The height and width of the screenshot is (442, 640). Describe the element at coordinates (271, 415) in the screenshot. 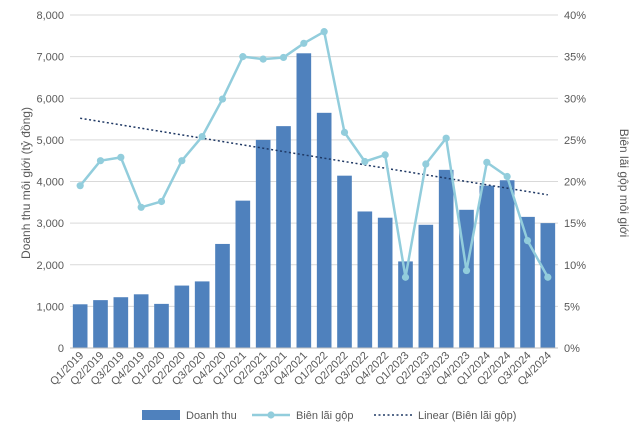

I see `legend-swatch-marker` at that location.